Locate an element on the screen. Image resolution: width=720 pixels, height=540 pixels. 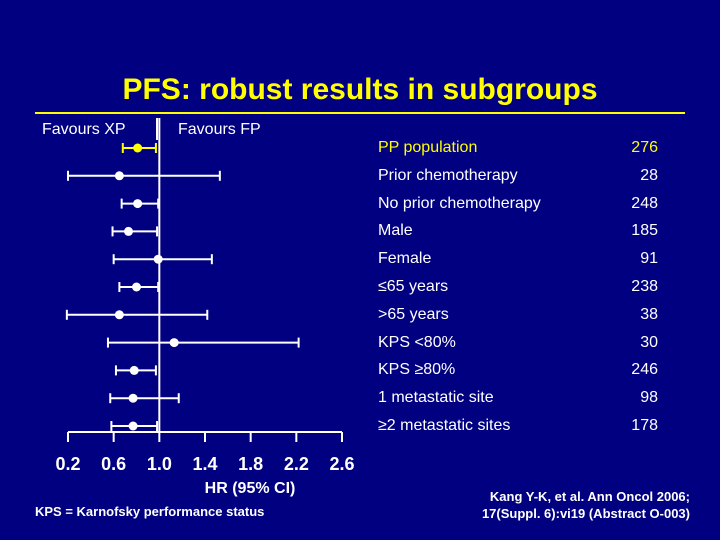
subgroup-n: 276 is located at coordinates (644, 147).